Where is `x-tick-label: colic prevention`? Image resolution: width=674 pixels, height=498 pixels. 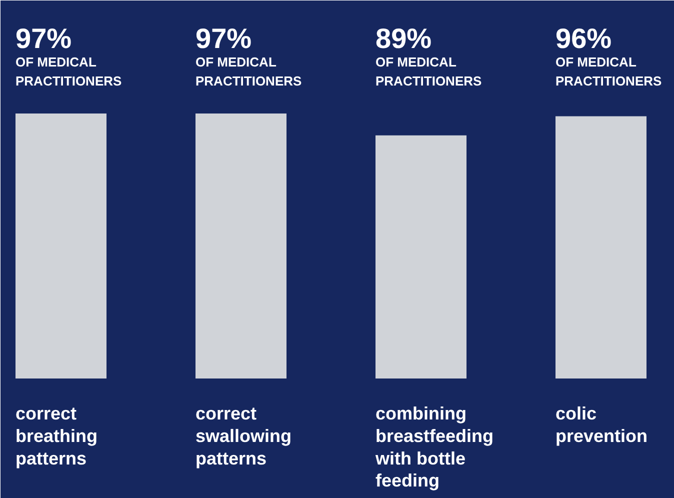
x-tick-label: colic prevention is located at coordinates (602, 425).